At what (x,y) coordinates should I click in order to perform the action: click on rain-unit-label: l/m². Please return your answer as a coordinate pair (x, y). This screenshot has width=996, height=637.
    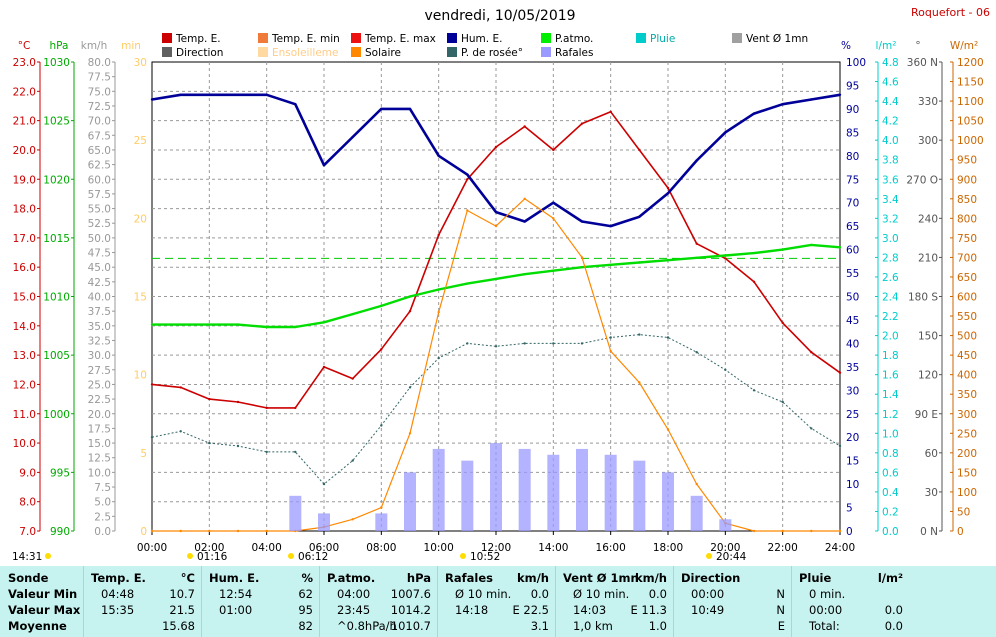
    Looking at the image, I should click on (886, 46).